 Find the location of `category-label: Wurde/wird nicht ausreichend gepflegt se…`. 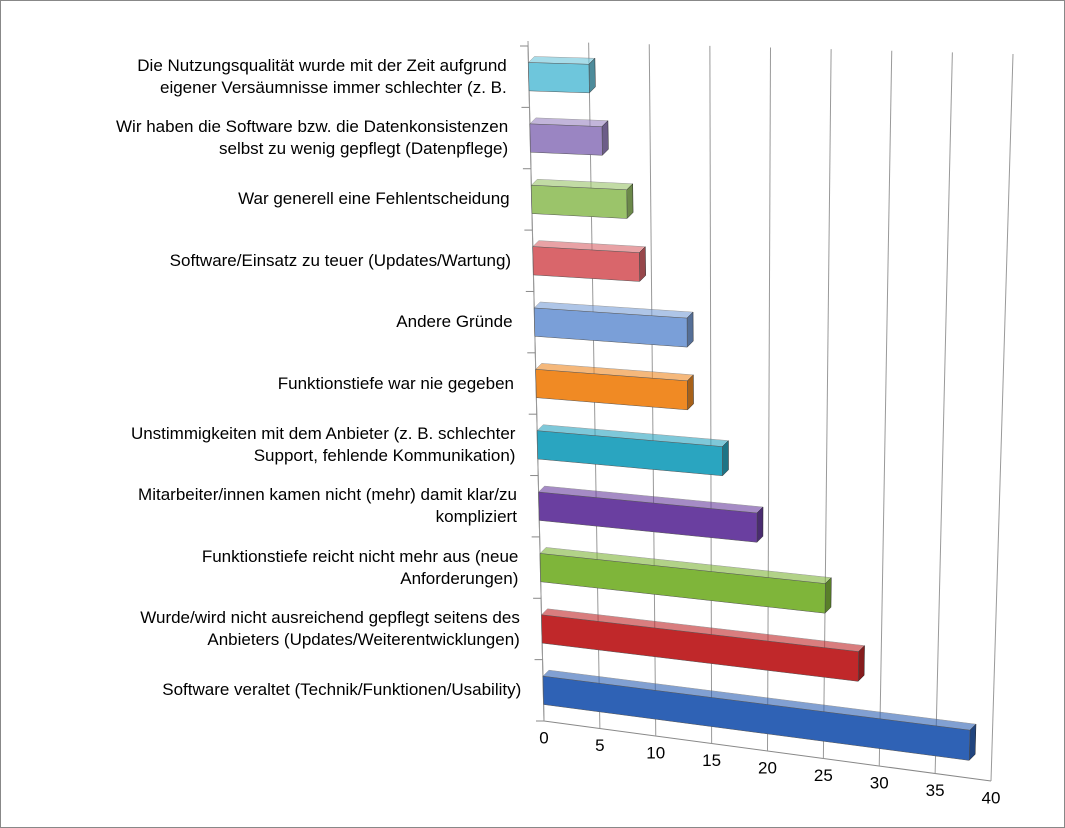

category-label: Wurde/wird nicht ausreichend gepflegt se… is located at coordinates (330, 628).